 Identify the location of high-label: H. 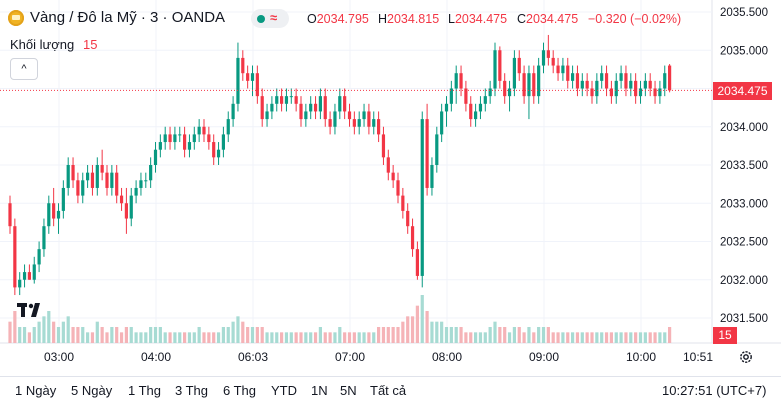
(383, 19).